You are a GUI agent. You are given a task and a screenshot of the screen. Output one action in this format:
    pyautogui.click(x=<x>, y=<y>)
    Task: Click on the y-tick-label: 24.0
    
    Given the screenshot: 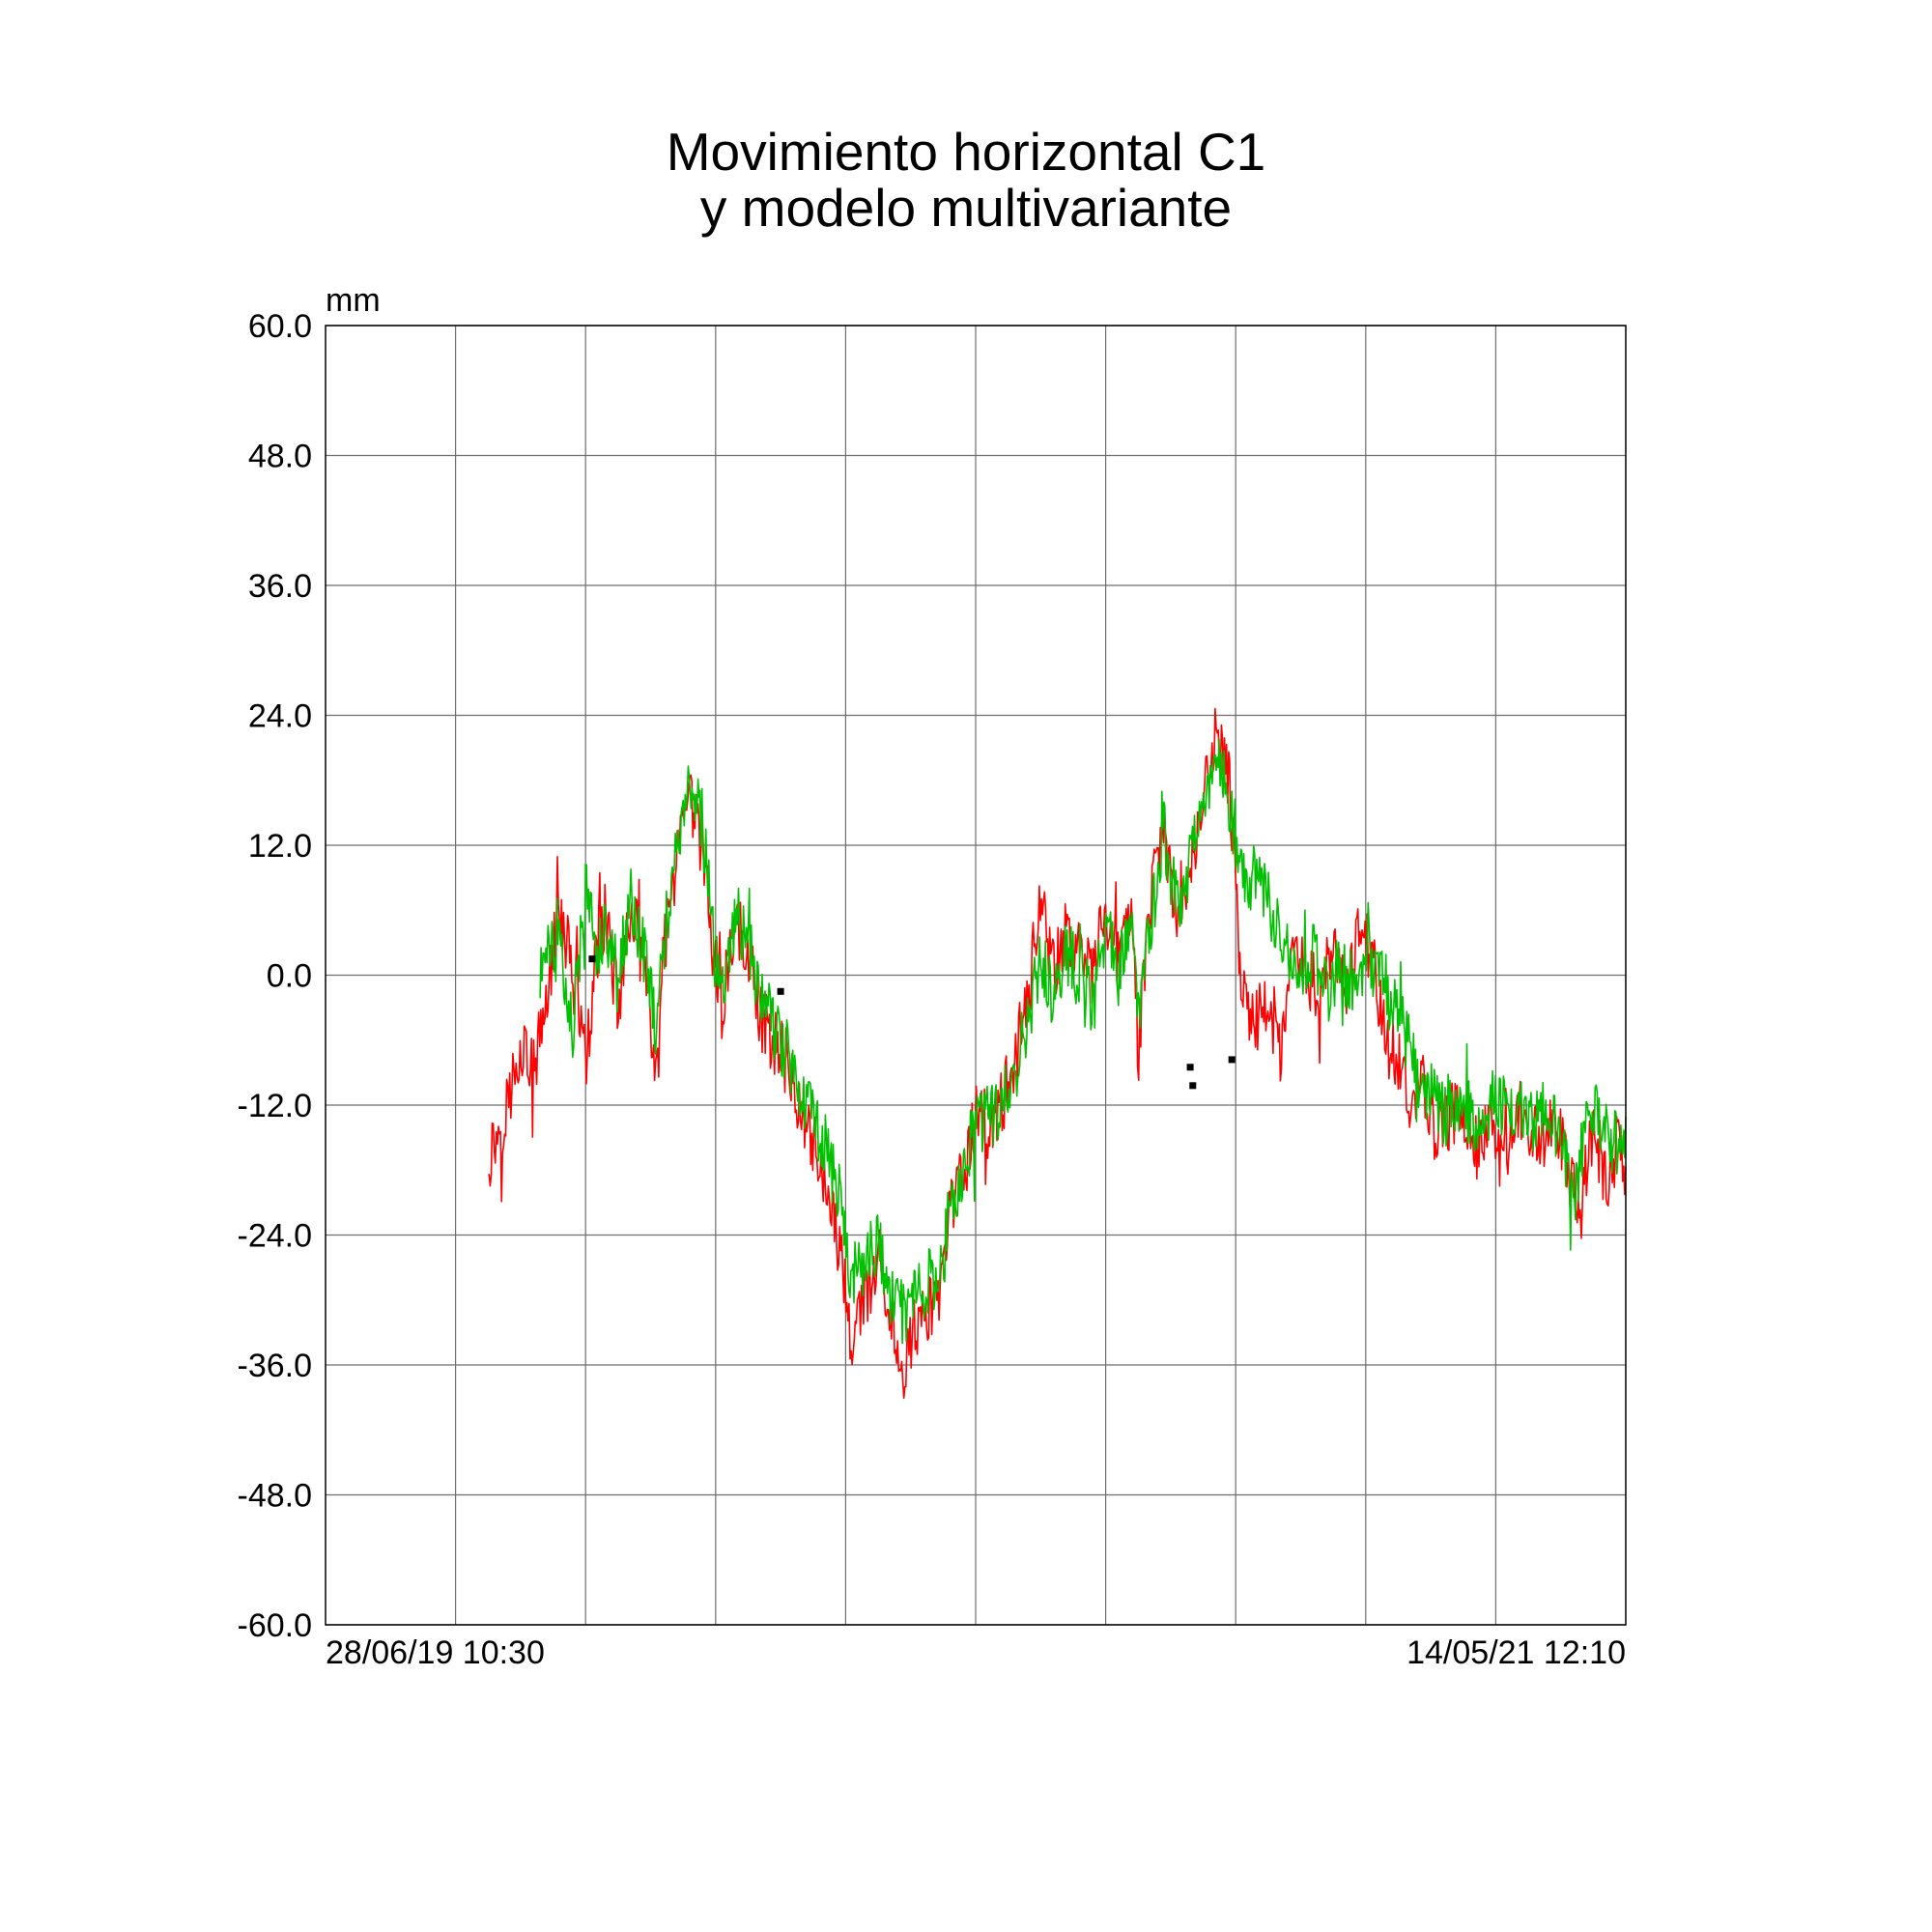 What is the action you would take?
    pyautogui.click(x=280, y=716)
    